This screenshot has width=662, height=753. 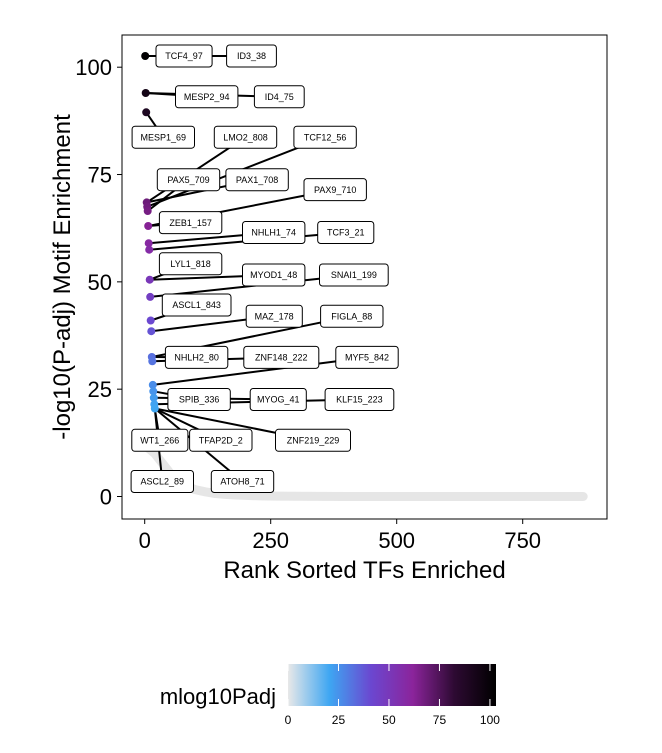 What do you see at coordinates (100, 389) in the screenshot?
I see `y-tick-label: 25` at bounding box center [100, 389].